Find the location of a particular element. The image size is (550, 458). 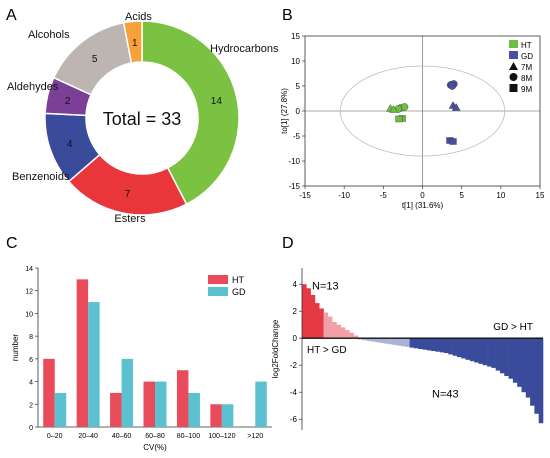

annotation-n-down: N=43 is located at coordinates (445, 395).